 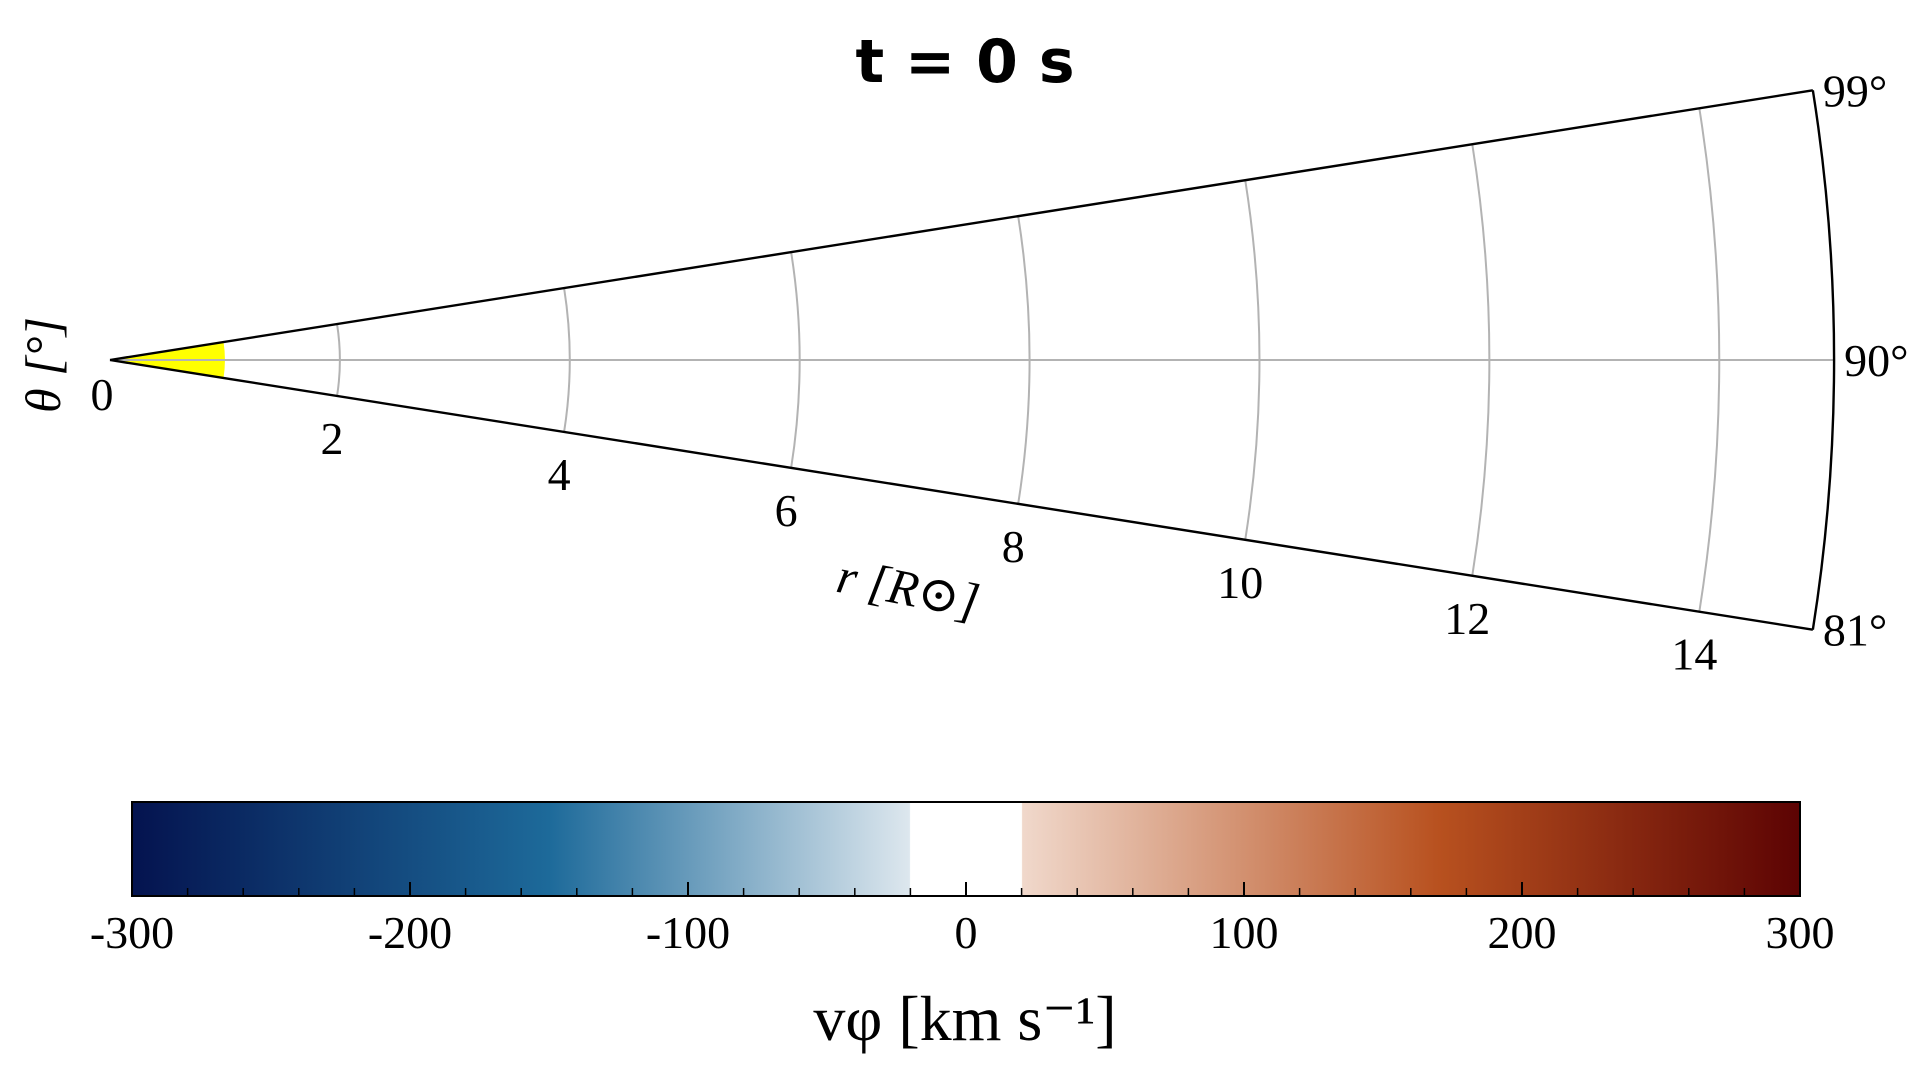 What do you see at coordinates (966, 849) in the screenshot?
I see `colorbar-bar` at bounding box center [966, 849].